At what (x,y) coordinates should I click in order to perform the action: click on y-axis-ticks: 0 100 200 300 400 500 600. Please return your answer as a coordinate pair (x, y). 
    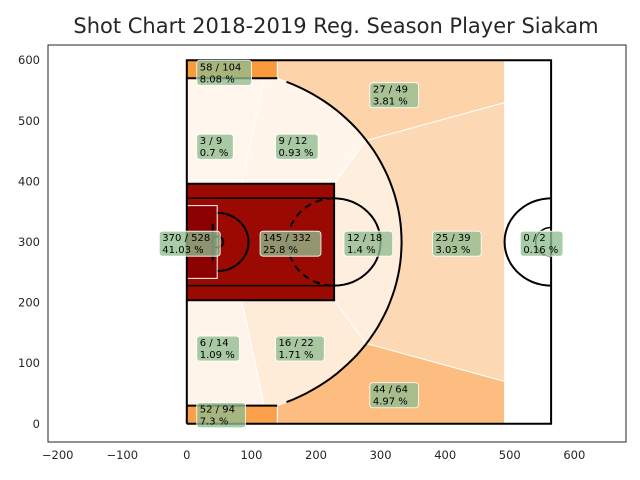
    Looking at the image, I should click on (29, 242).